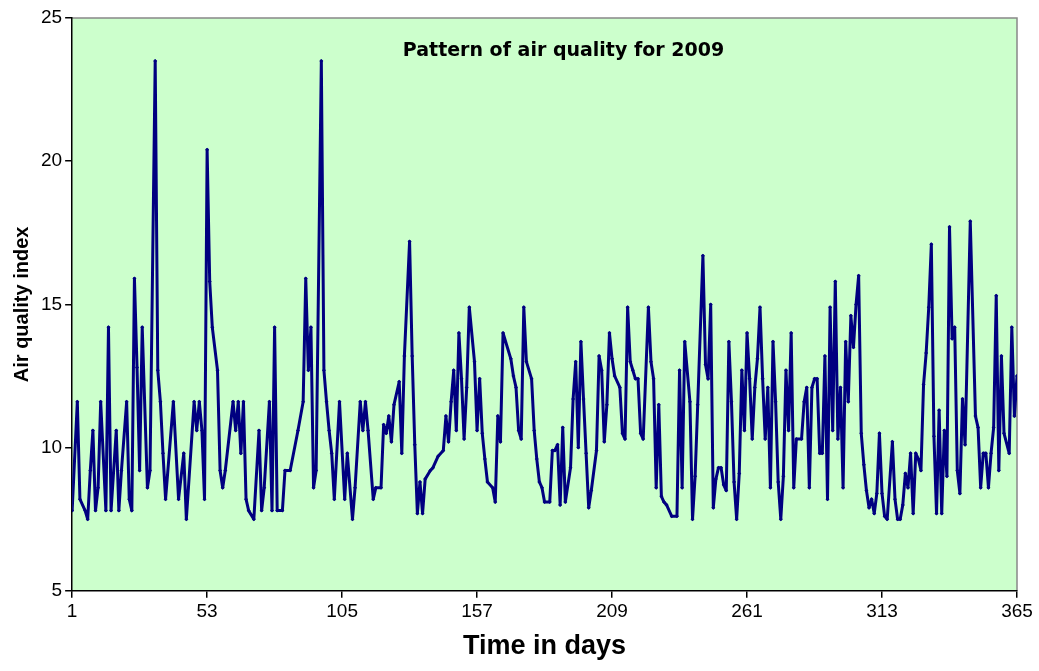 The width and height of the screenshot is (1039, 671). What do you see at coordinates (882, 611) in the screenshot?
I see `x-tick-label: 313` at bounding box center [882, 611].